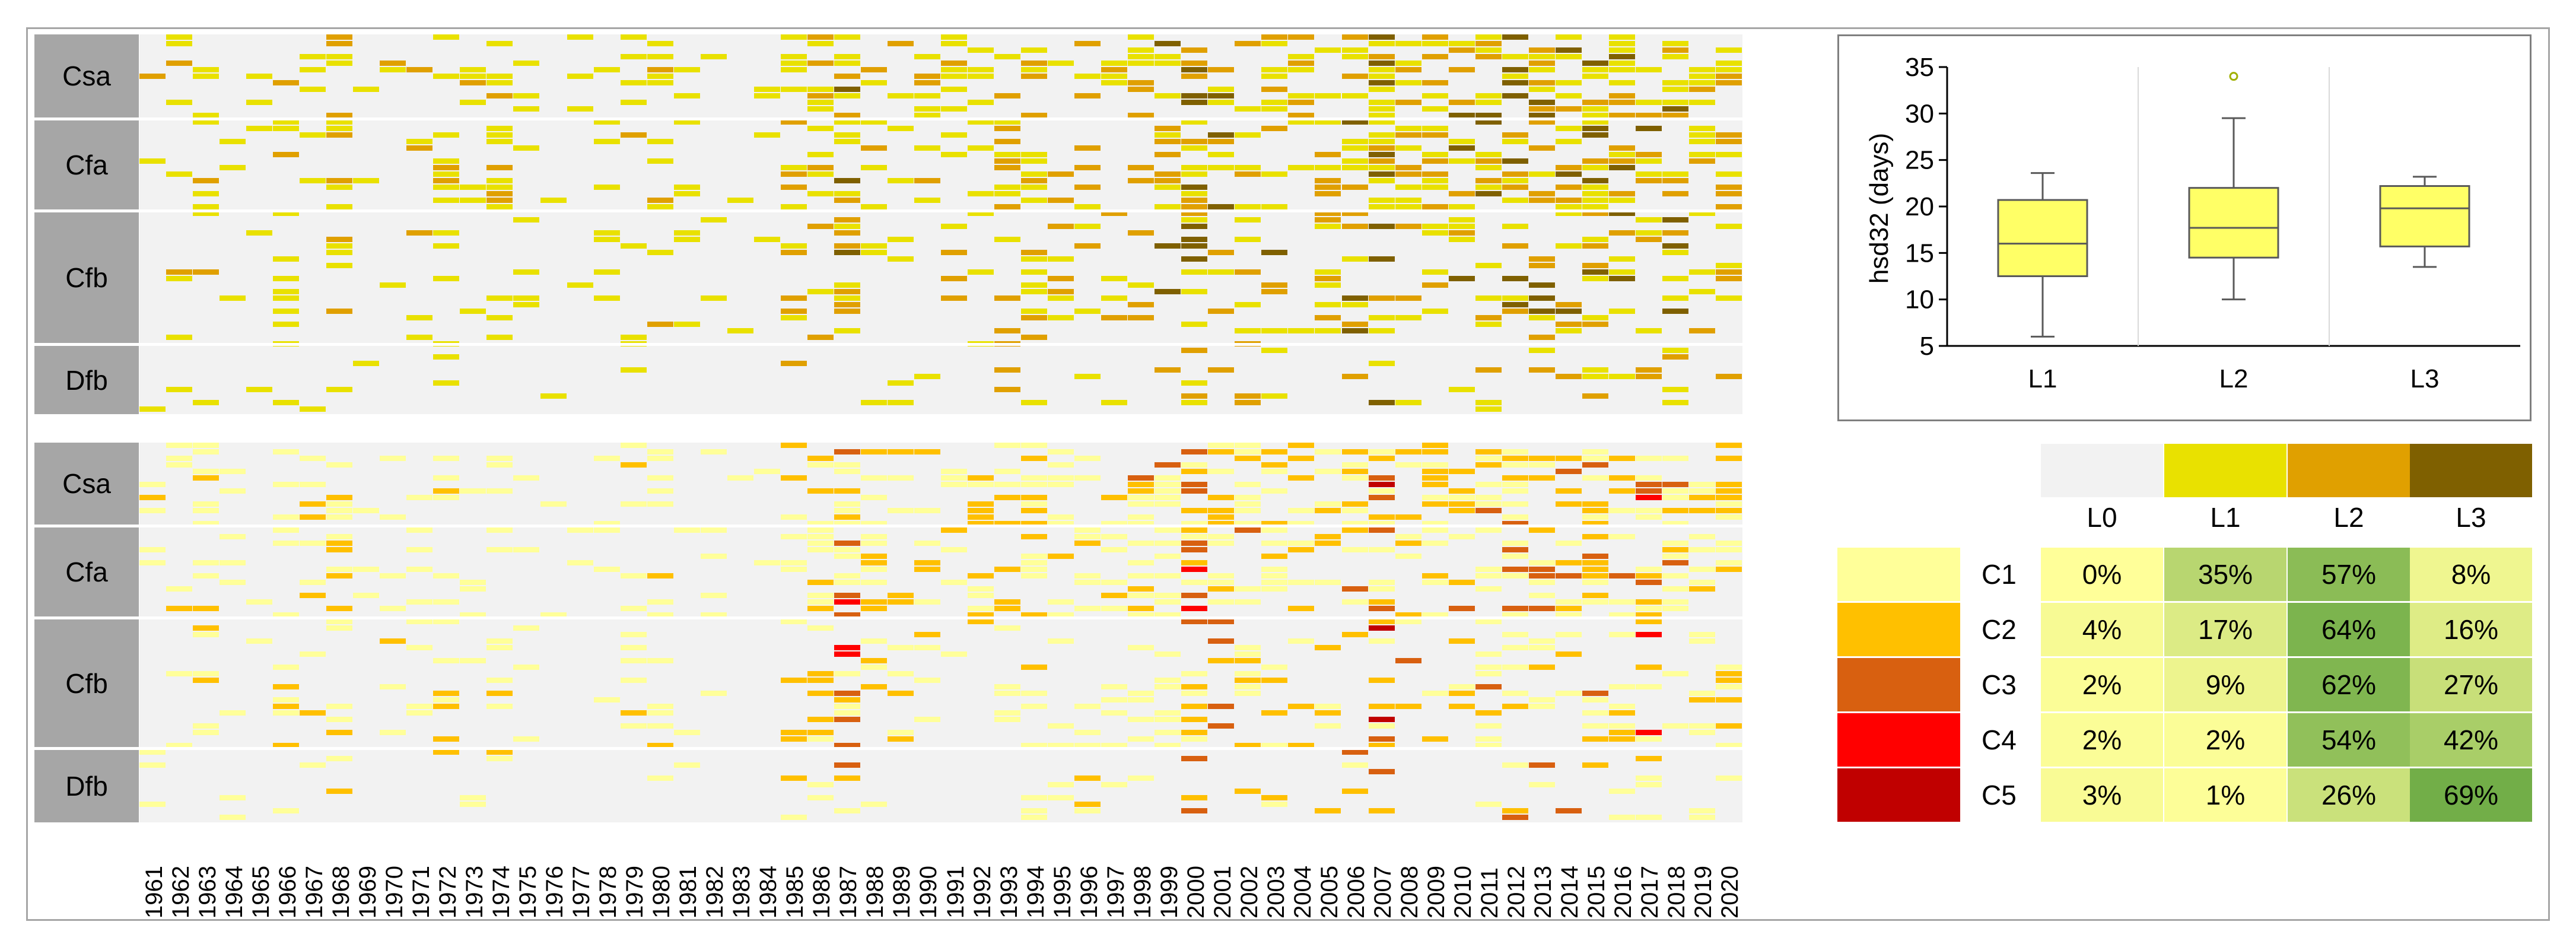 This screenshot has height=944, width=2576. Describe the element at coordinates (1919, 299) in the screenshot. I see `y-tick-label: 10` at that location.